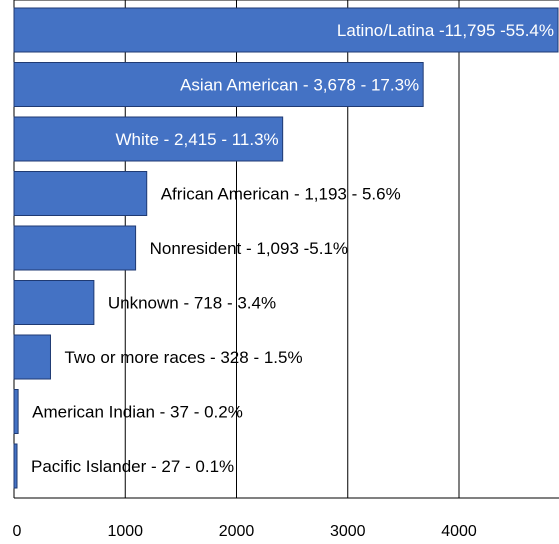 This screenshot has height=544, width=559. I want to click on bar-label: American Indian - 37 - 0.2%, so click(137, 412).